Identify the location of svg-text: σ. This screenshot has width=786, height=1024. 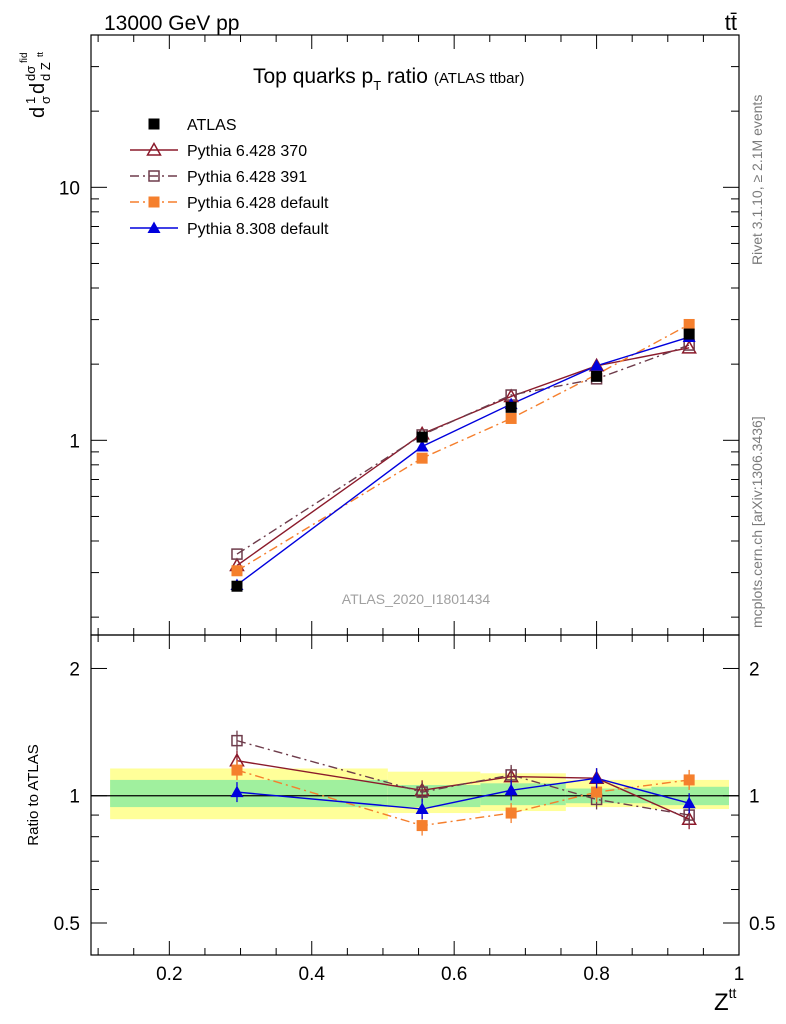
(45, 100).